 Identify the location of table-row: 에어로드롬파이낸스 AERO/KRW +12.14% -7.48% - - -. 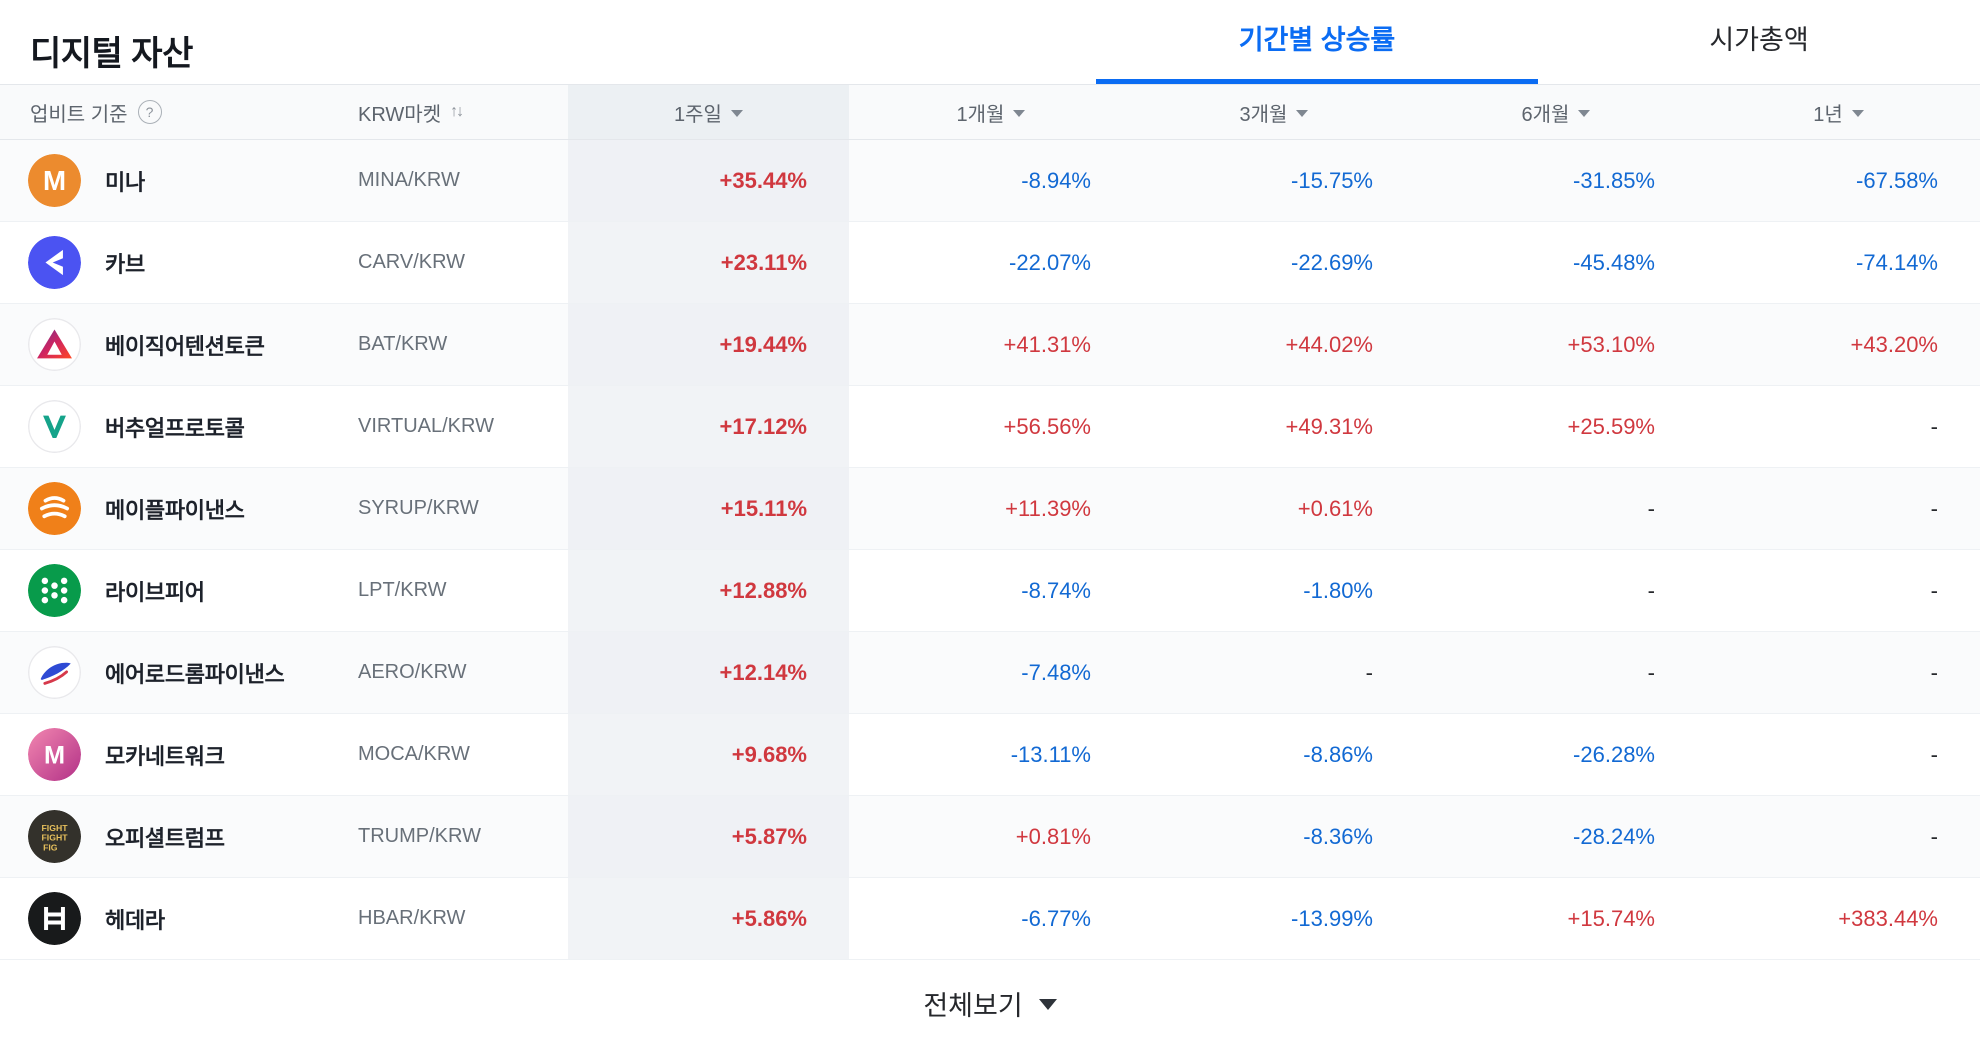
(990, 673).